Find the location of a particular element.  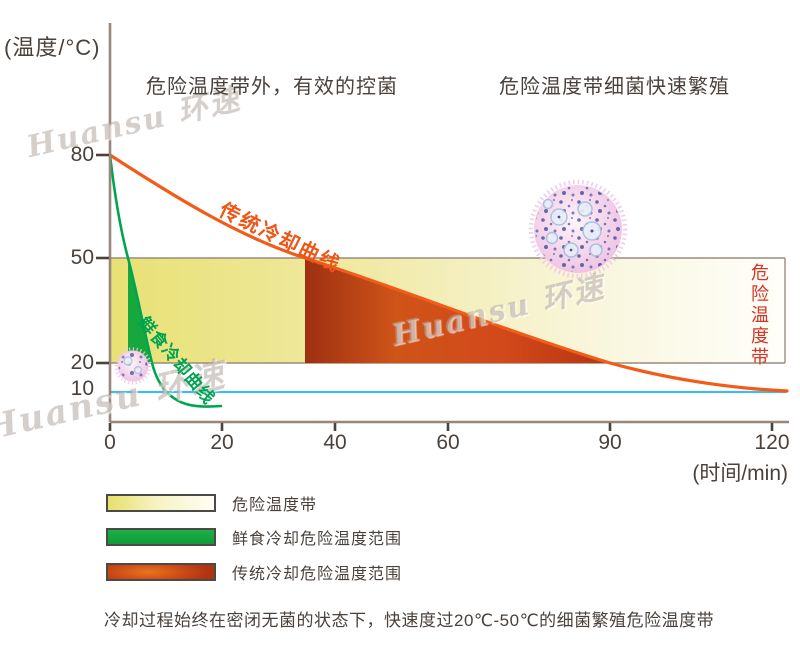

bacteria-cluster-large is located at coordinates (578, 229).